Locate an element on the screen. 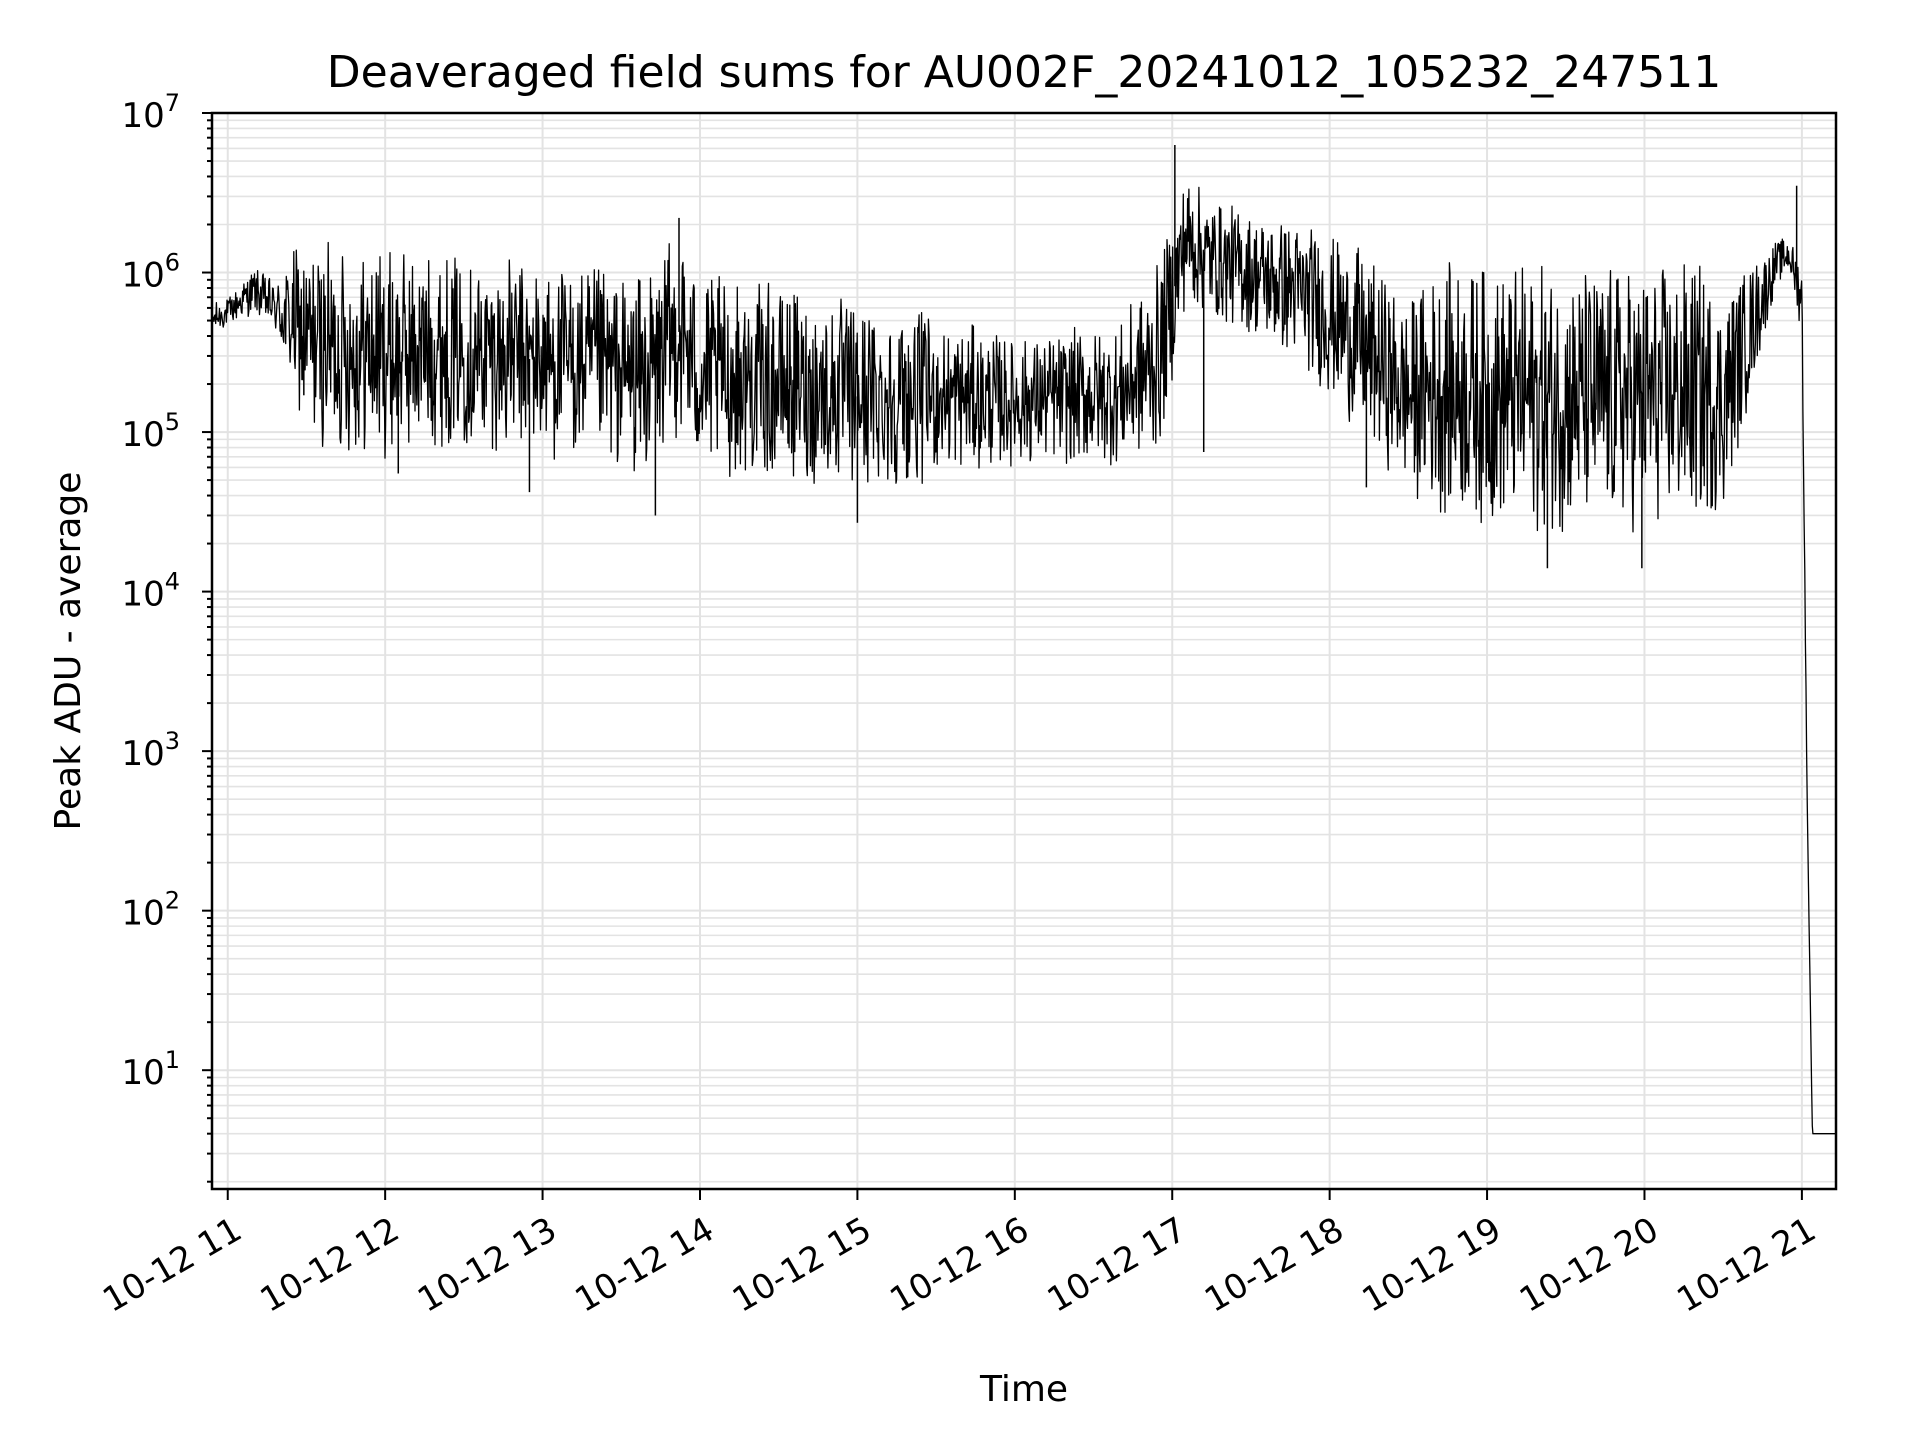  y-tick-label: 10⁵ is located at coordinates (150, 431).